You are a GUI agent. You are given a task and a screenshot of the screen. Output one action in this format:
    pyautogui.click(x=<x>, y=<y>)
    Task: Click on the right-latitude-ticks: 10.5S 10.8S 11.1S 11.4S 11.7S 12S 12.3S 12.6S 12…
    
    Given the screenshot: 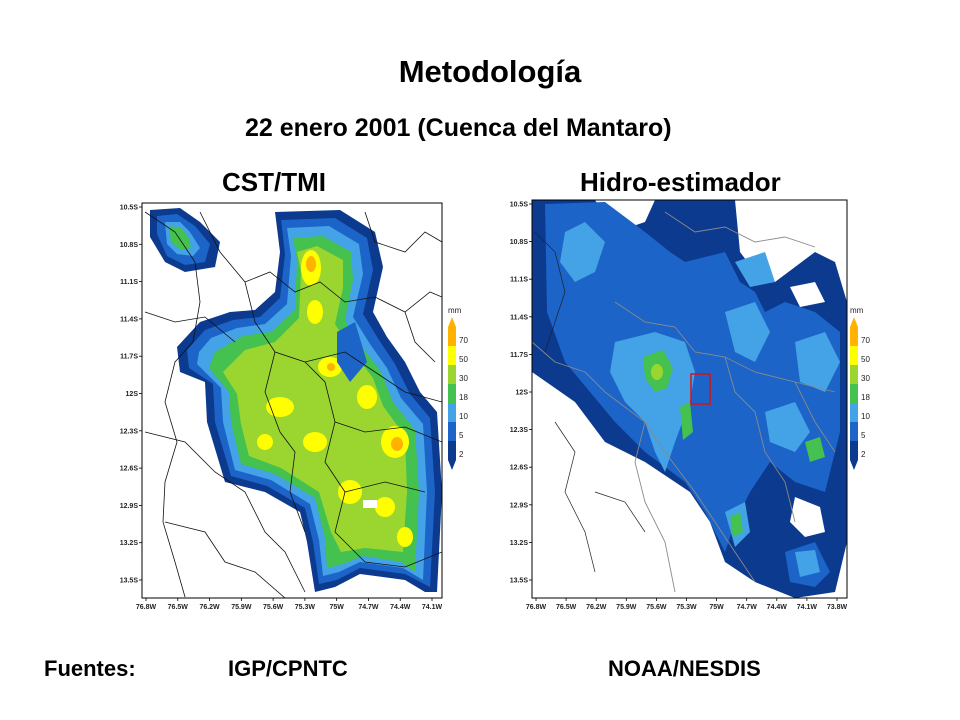 What is the action you would take?
    pyautogui.click(x=521, y=393)
    